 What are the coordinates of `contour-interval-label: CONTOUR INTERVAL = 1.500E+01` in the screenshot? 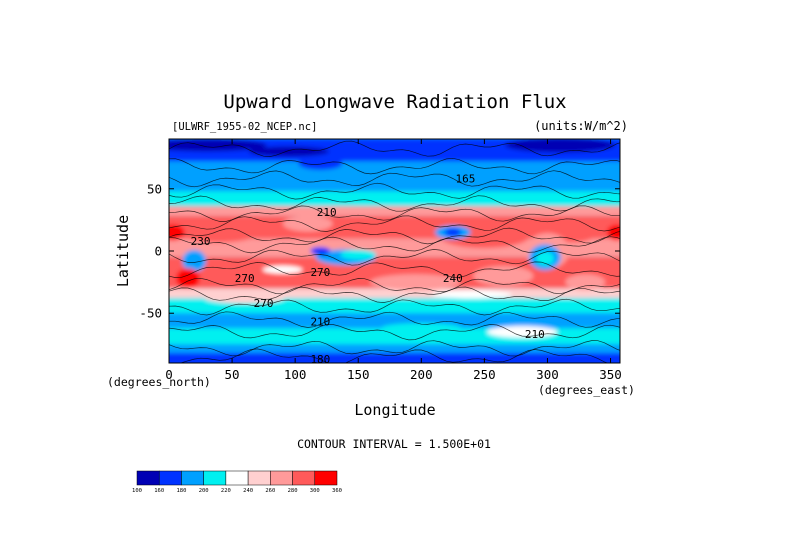 It's located at (394, 444).